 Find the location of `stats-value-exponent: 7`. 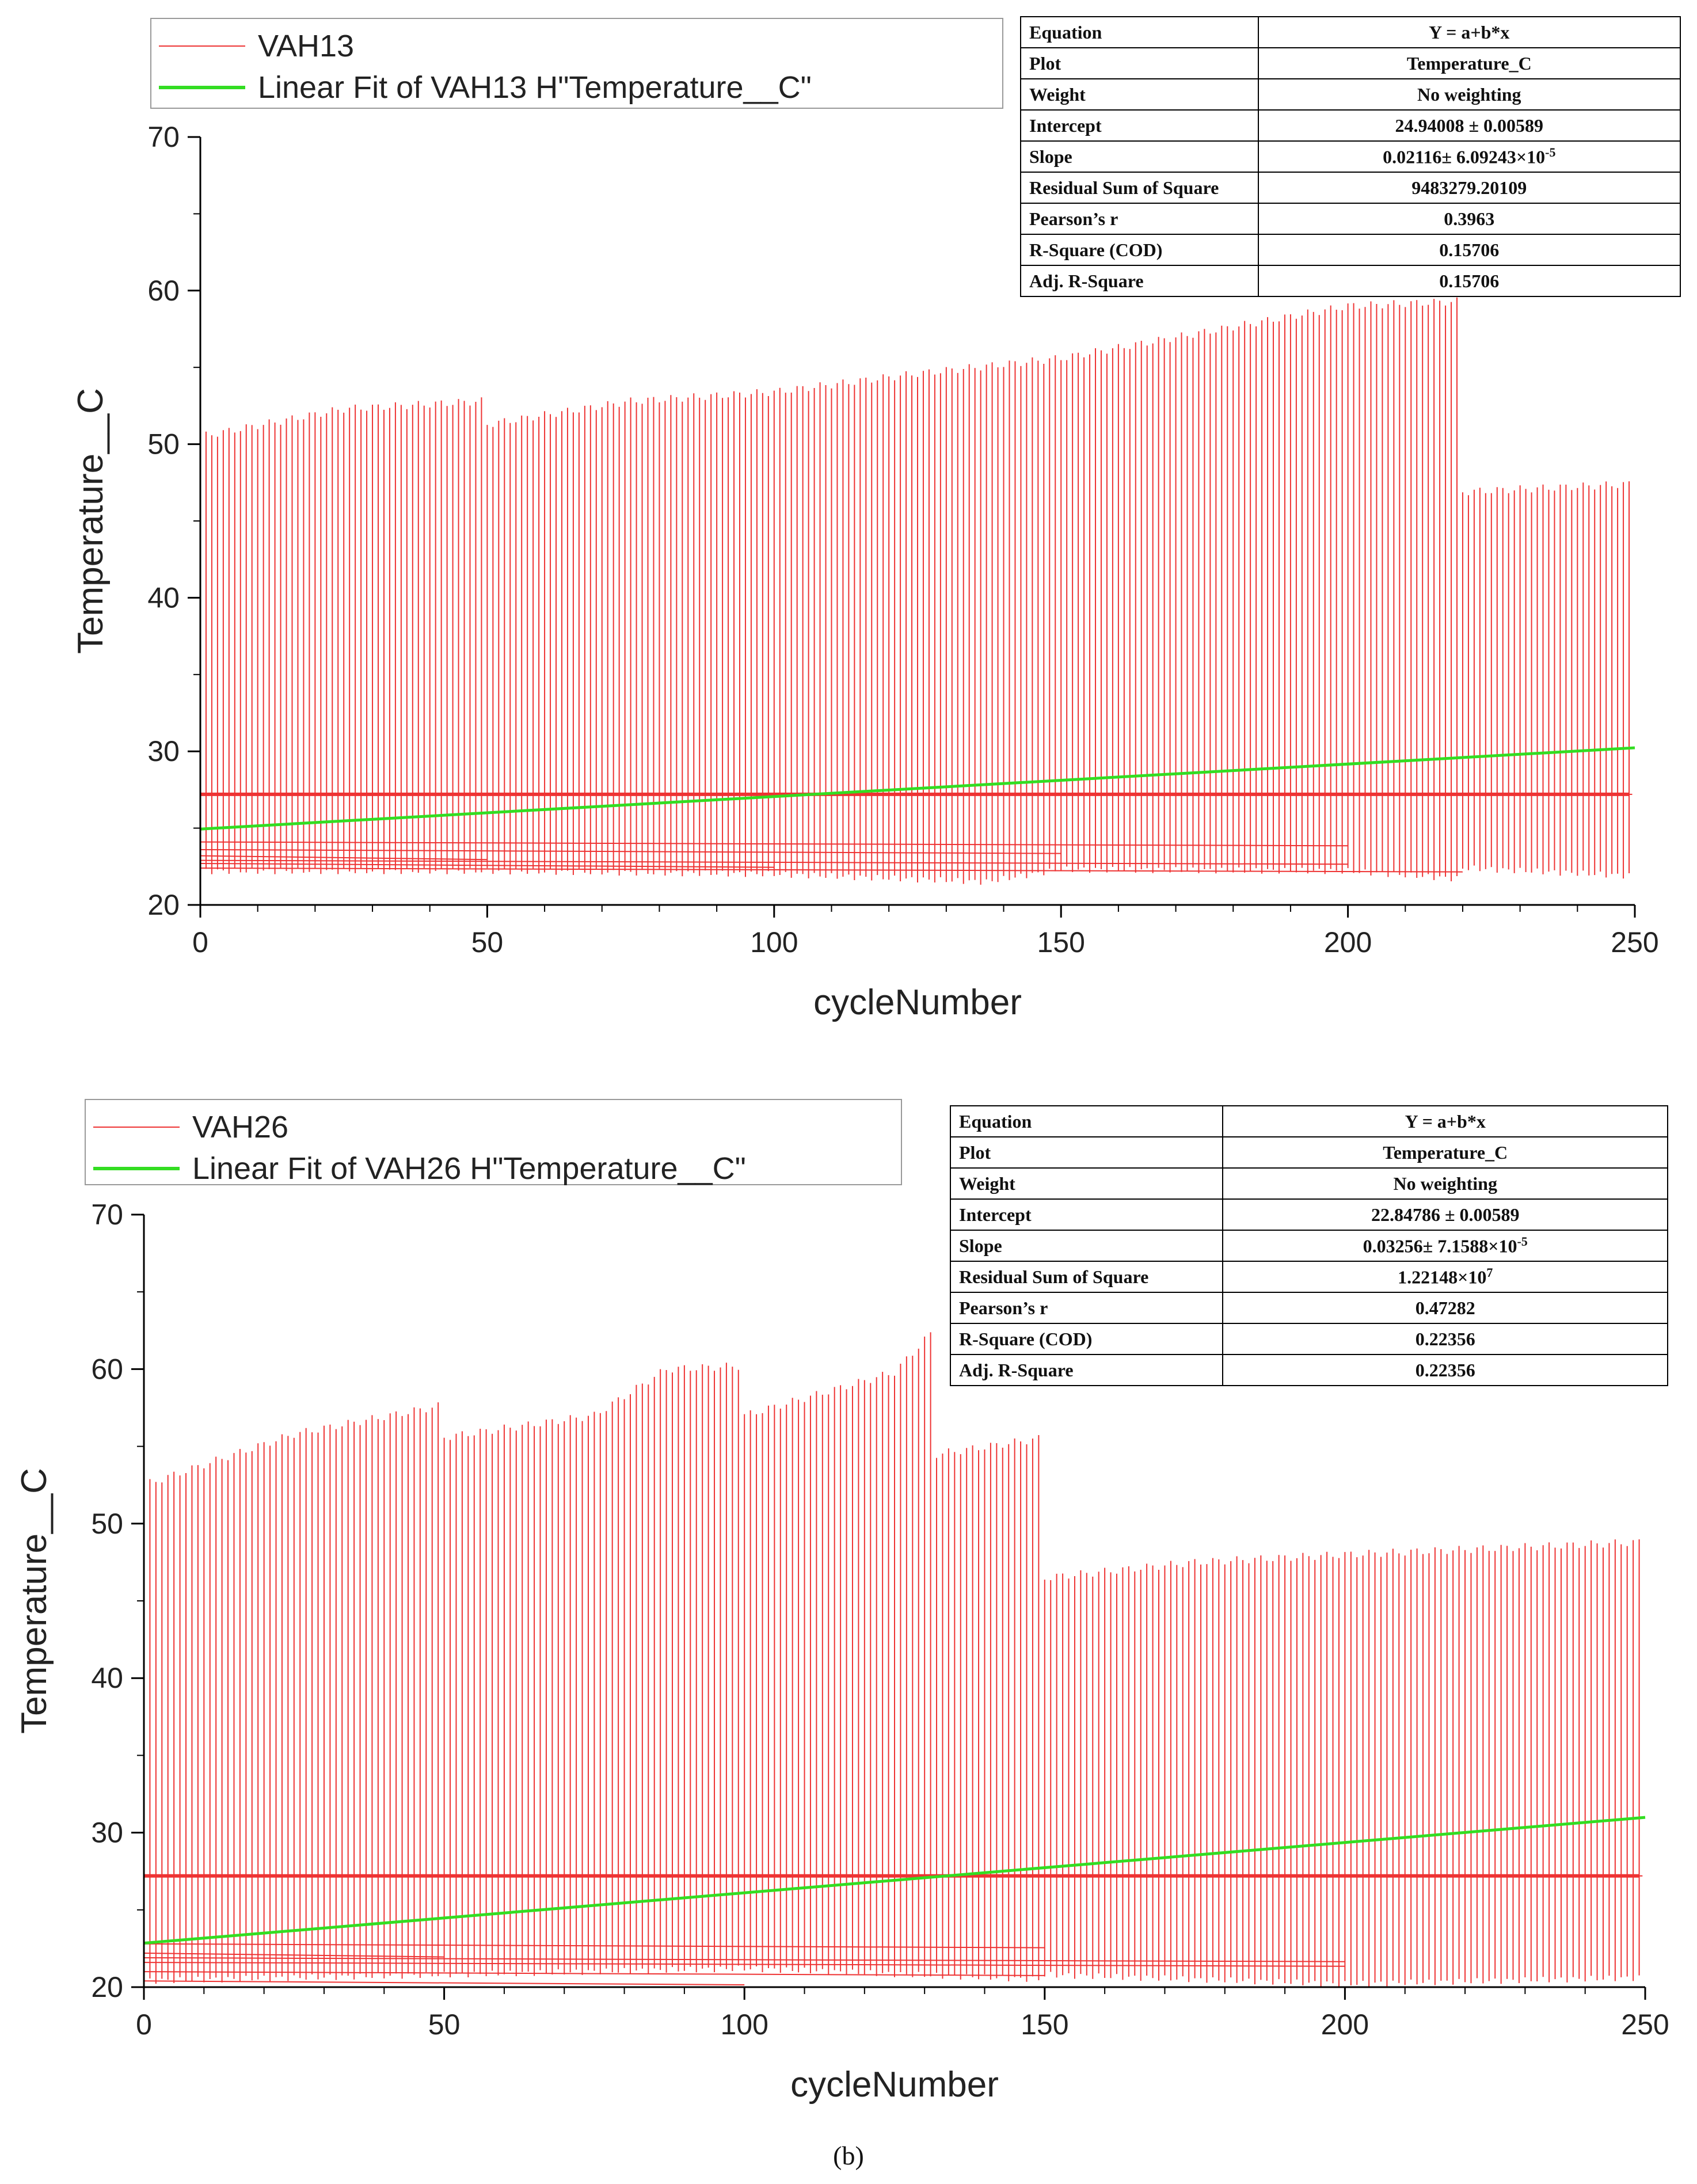

stats-value-exponent: 7 is located at coordinates (1489, 1272).